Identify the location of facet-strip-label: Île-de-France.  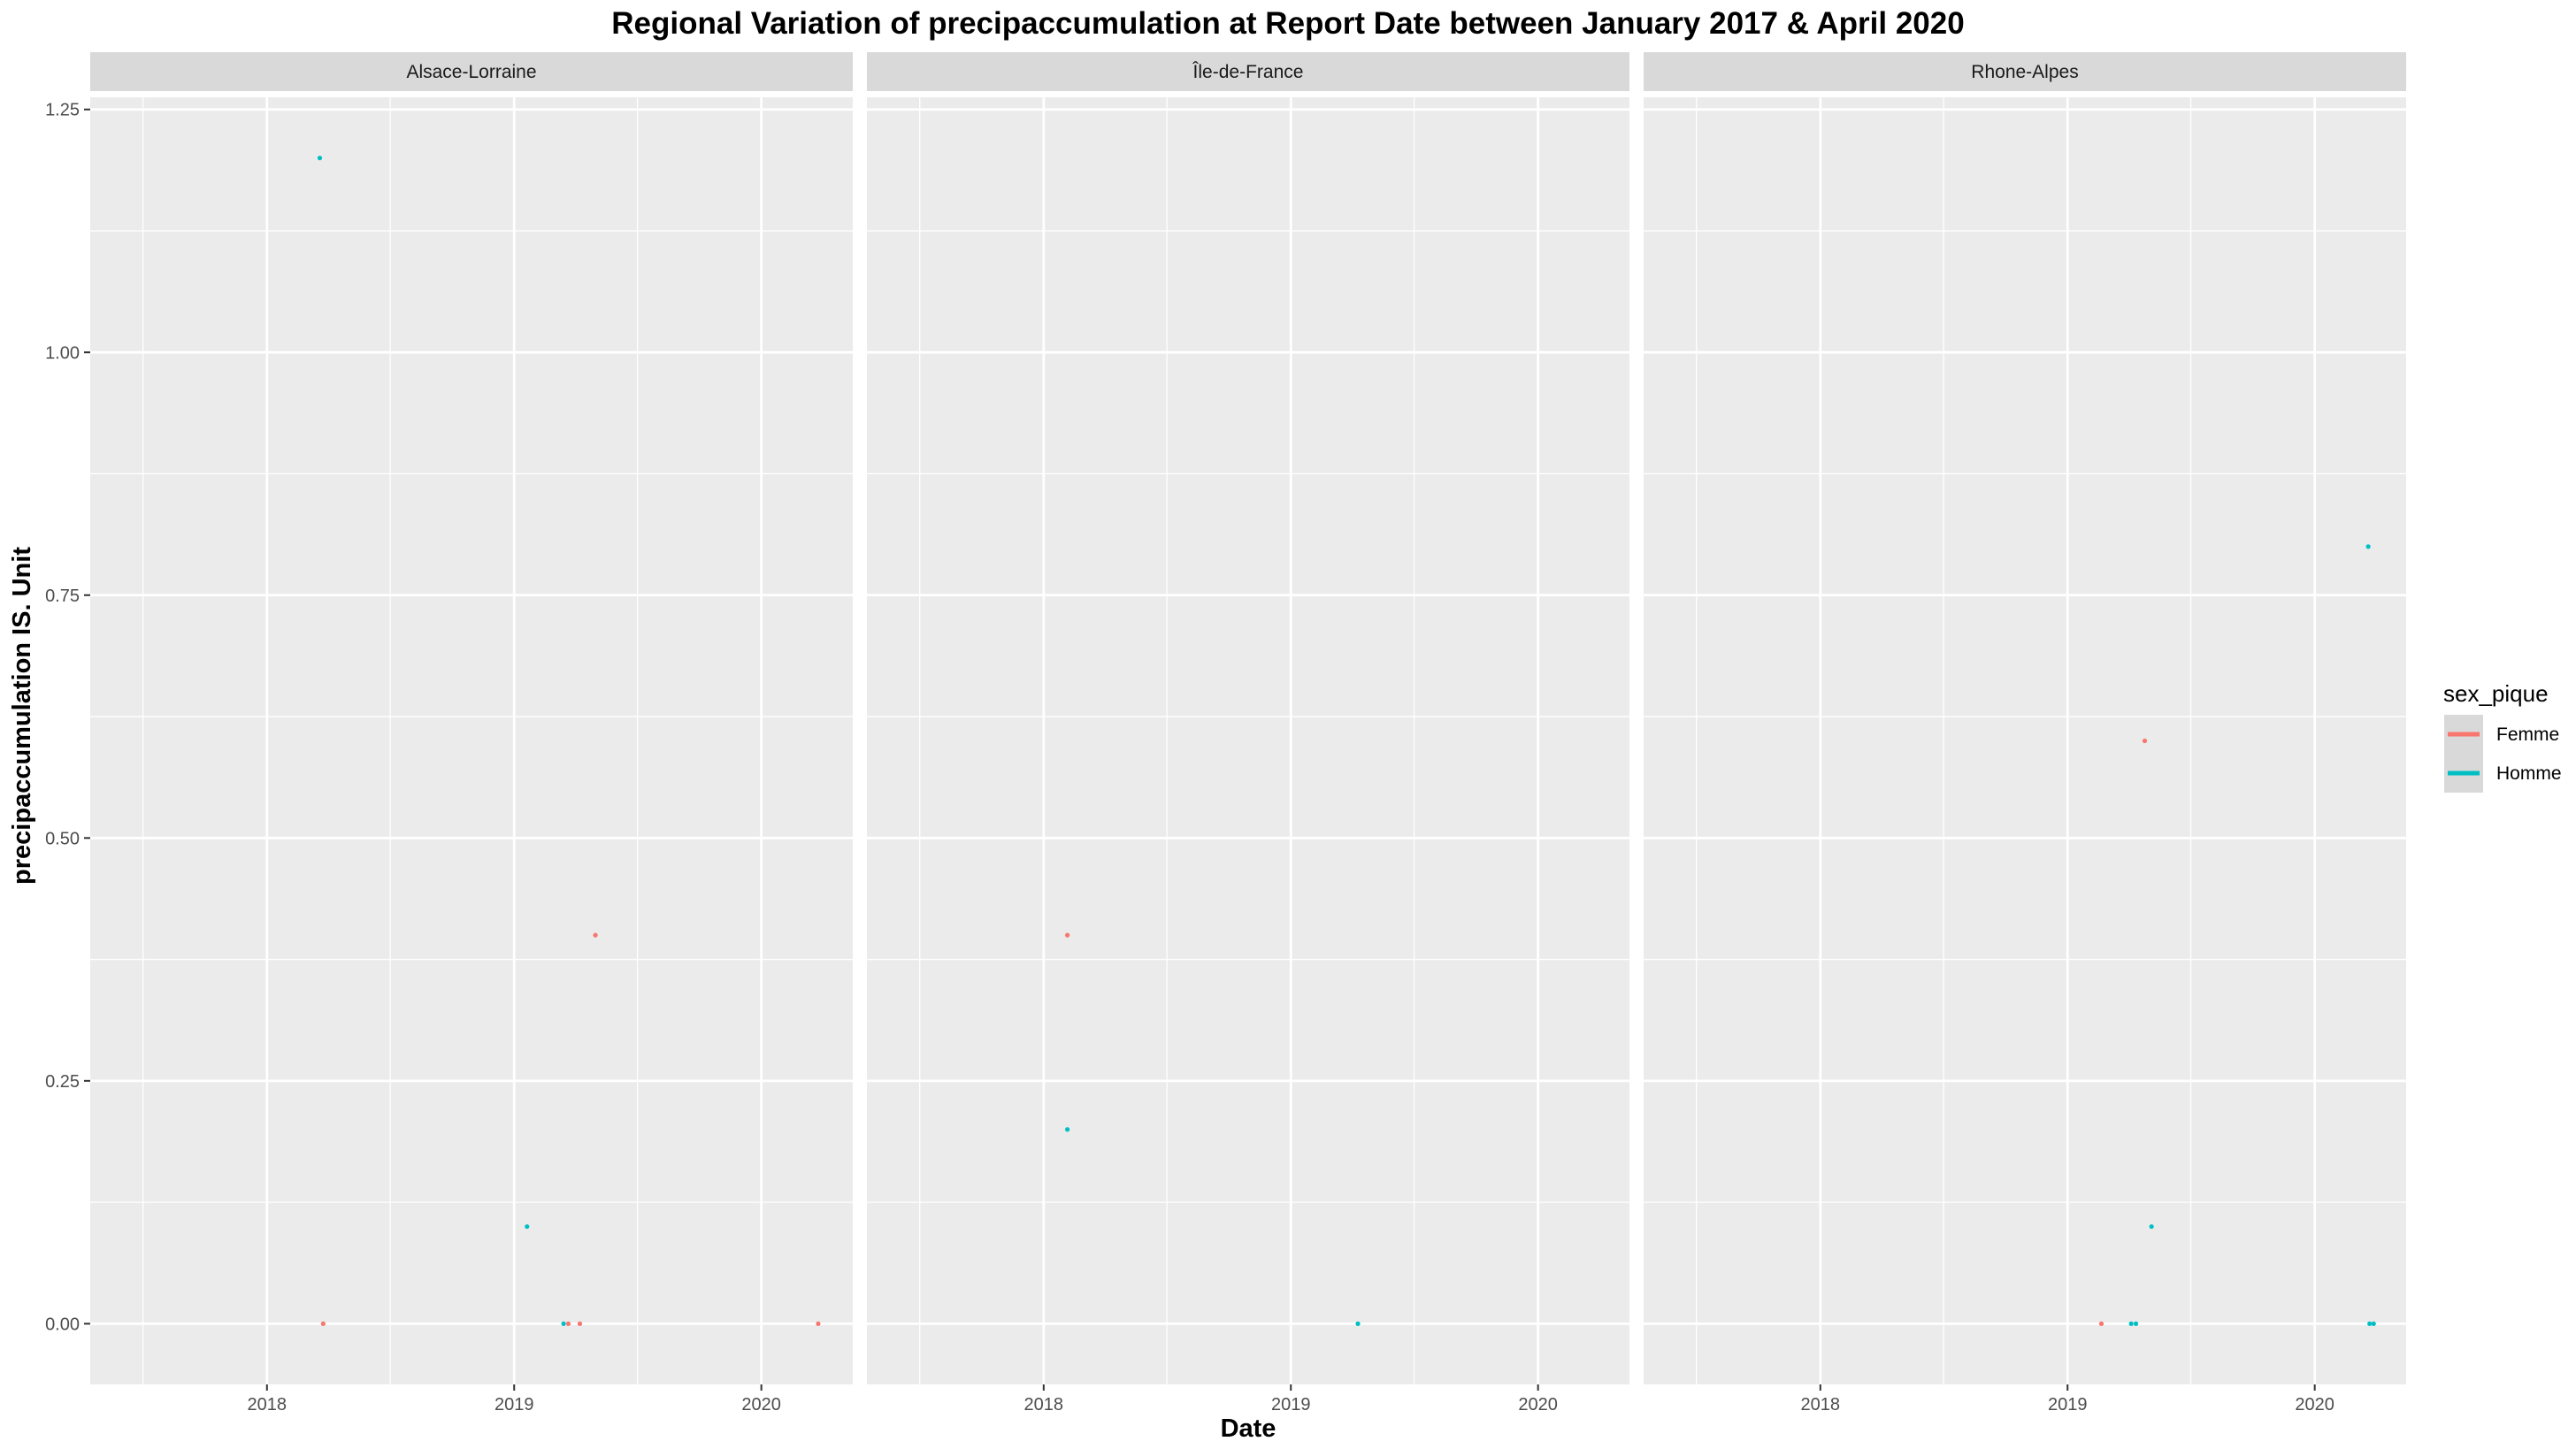
(1248, 72).